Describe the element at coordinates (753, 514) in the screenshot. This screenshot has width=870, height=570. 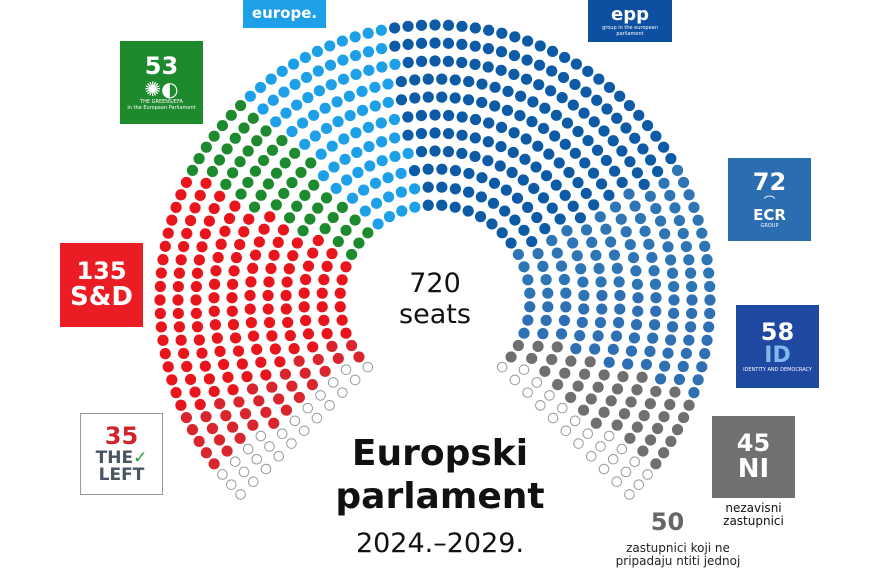
I see `ni-description: nezavisni zastupnici` at that location.